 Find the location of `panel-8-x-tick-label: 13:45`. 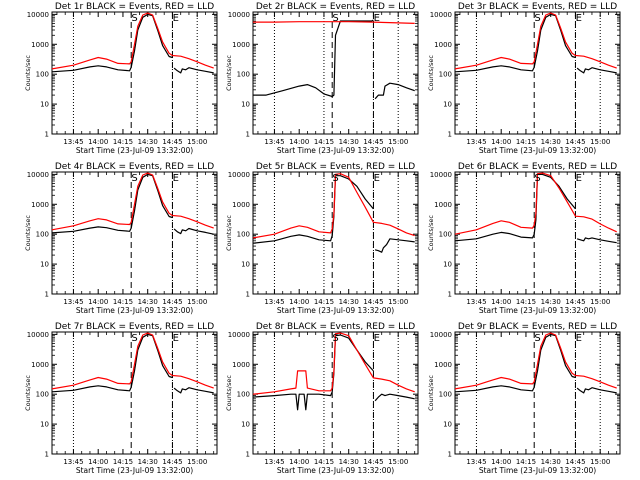

panel-8-x-tick-label: 13:45 is located at coordinates (274, 462).